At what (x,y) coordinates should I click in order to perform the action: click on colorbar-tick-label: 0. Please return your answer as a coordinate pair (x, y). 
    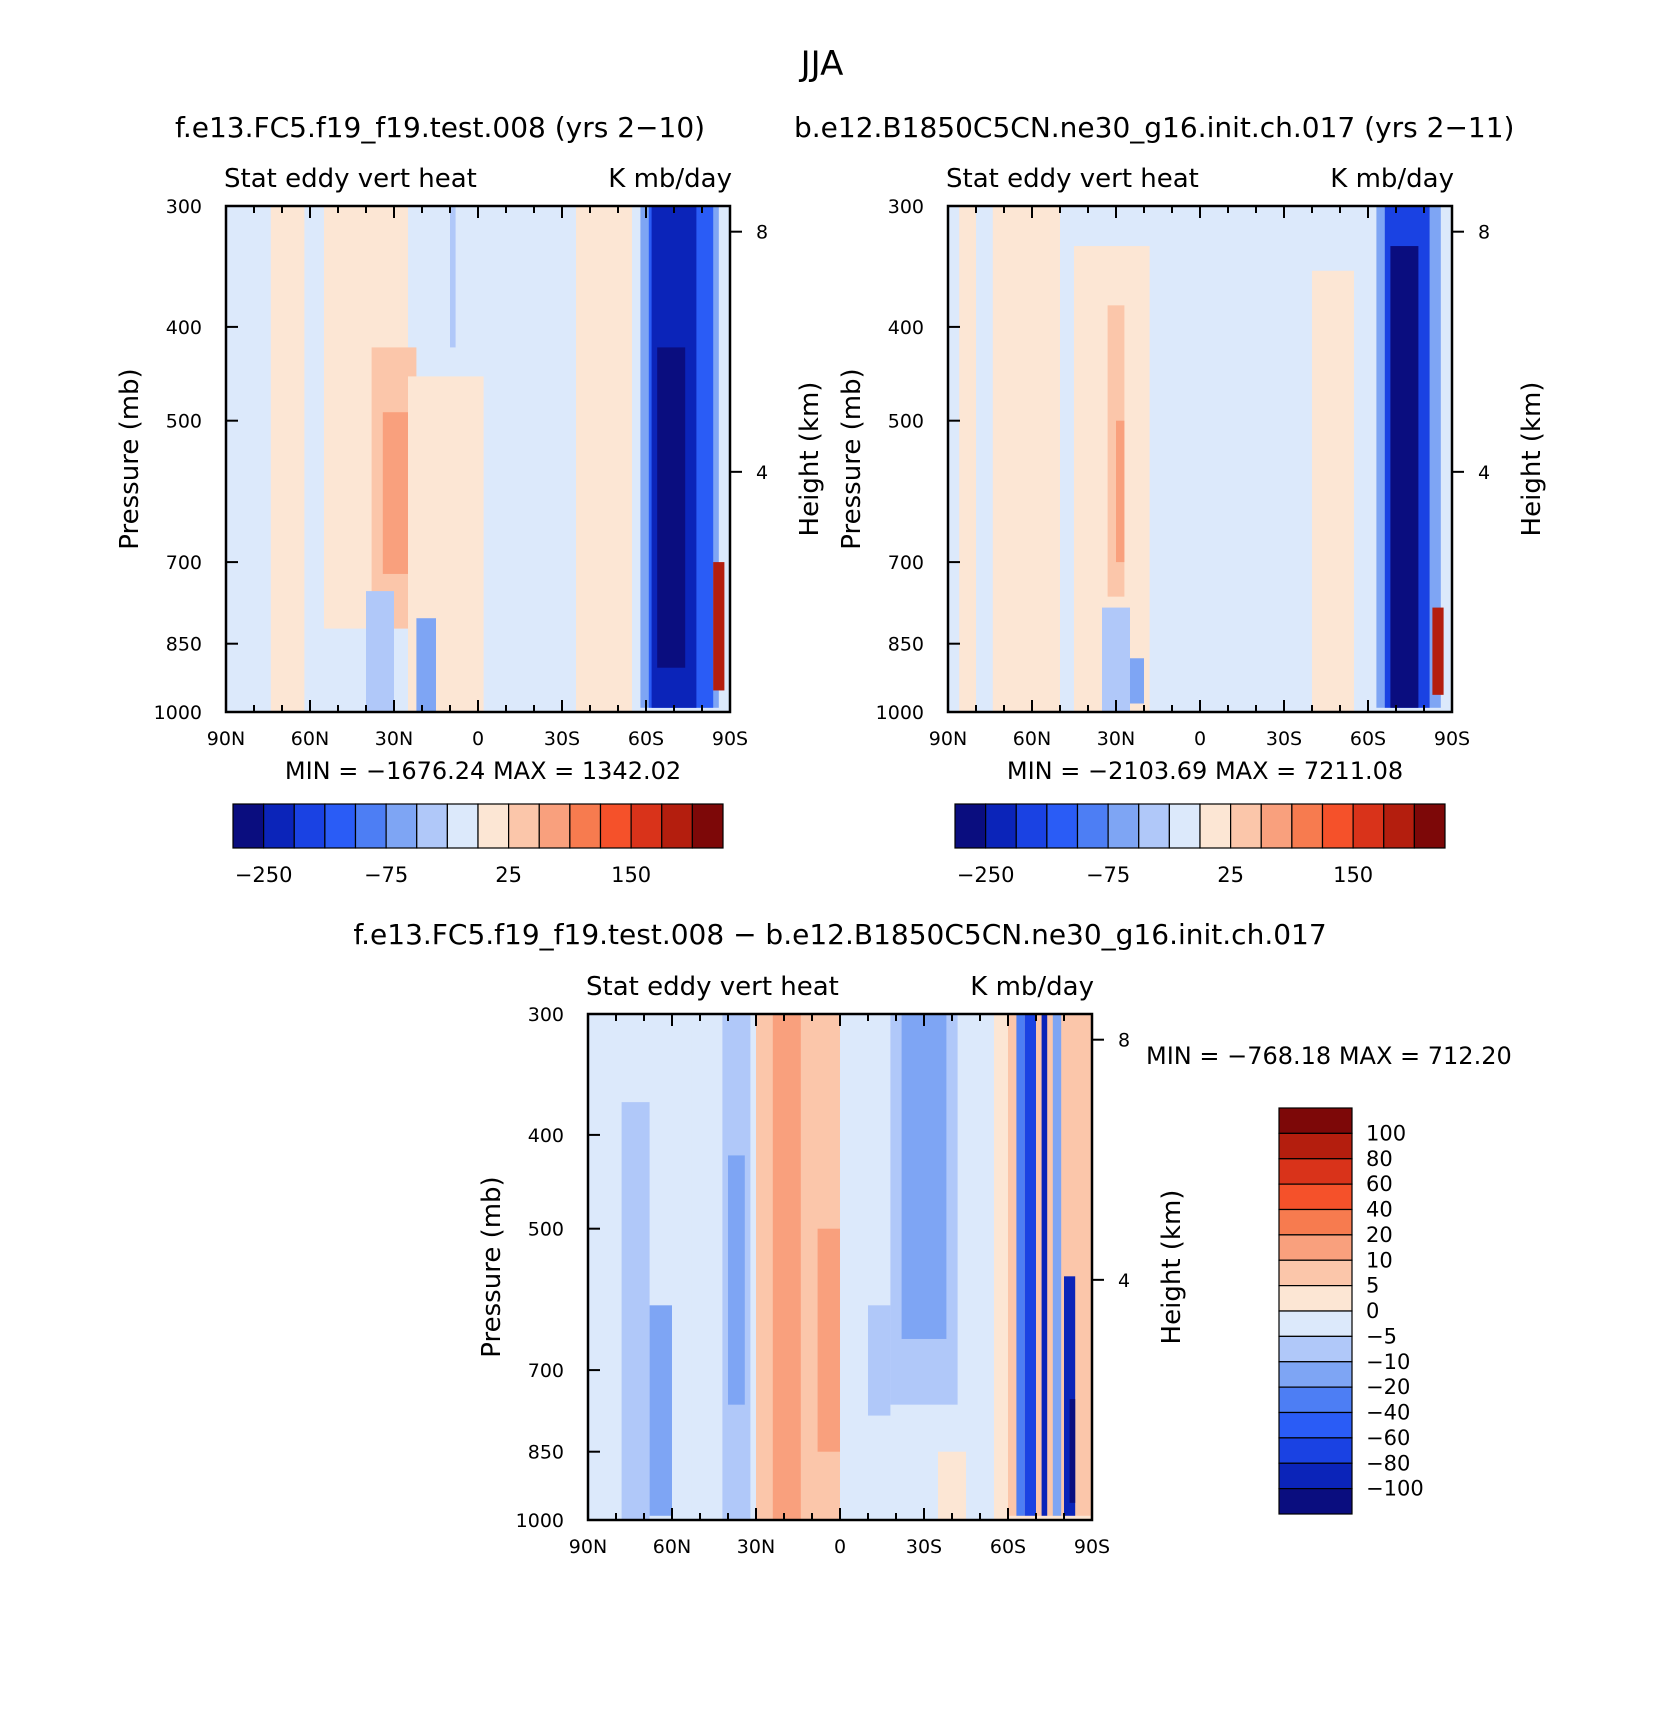
    Looking at the image, I should click on (1372, 1311).